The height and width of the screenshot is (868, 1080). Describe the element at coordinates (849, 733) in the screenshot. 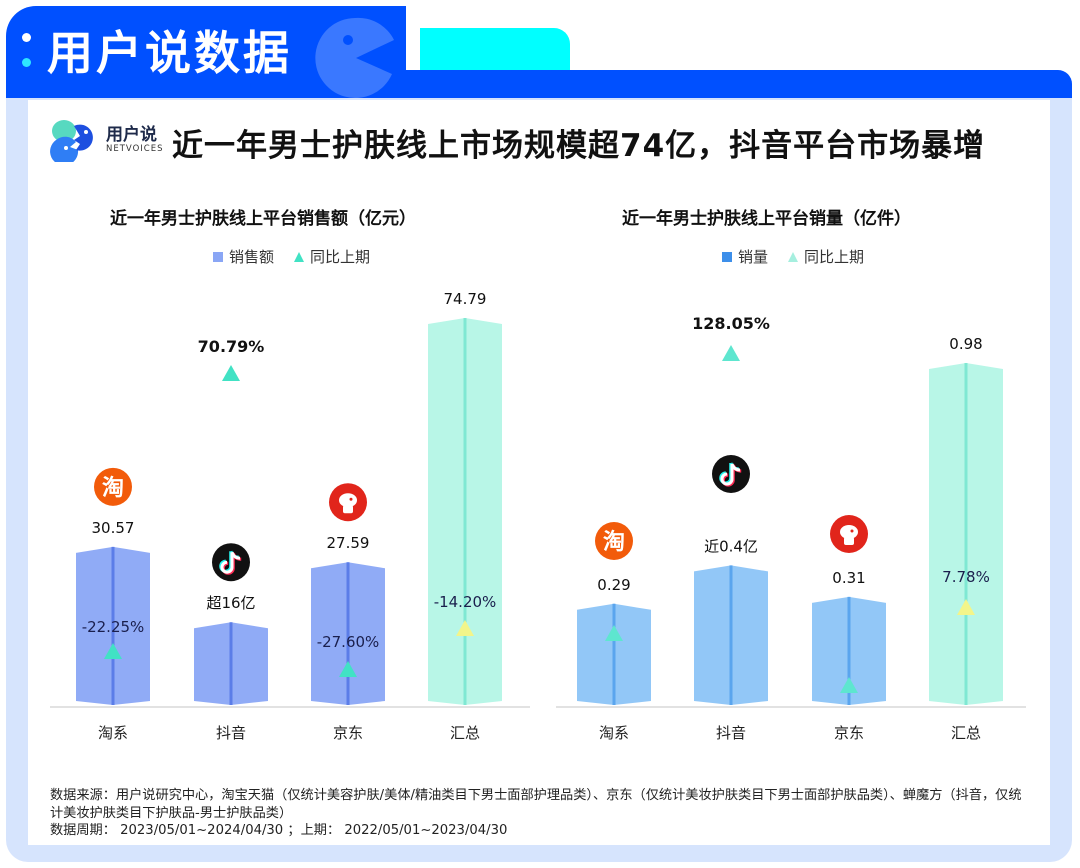

I see `chart-2-category-label: 京东` at that location.